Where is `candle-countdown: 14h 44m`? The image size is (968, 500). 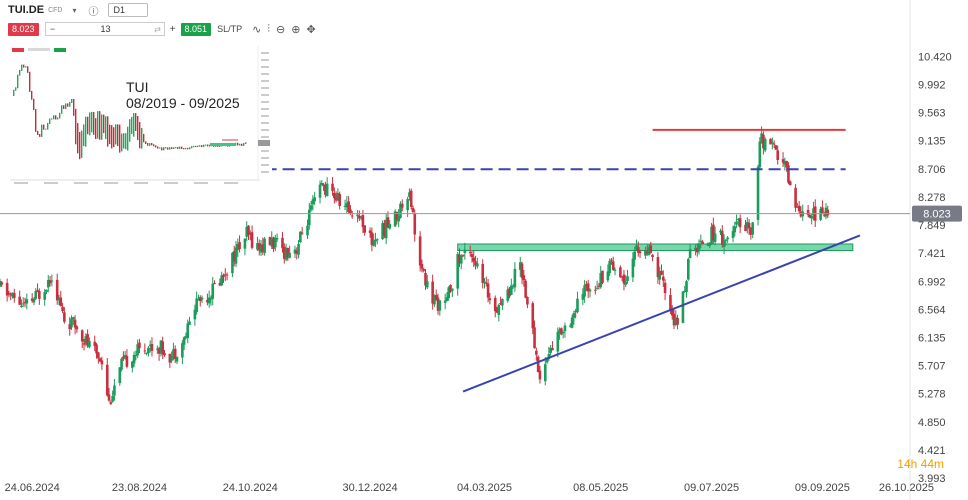 candle-countdown: 14h 44m is located at coordinates (920, 464).